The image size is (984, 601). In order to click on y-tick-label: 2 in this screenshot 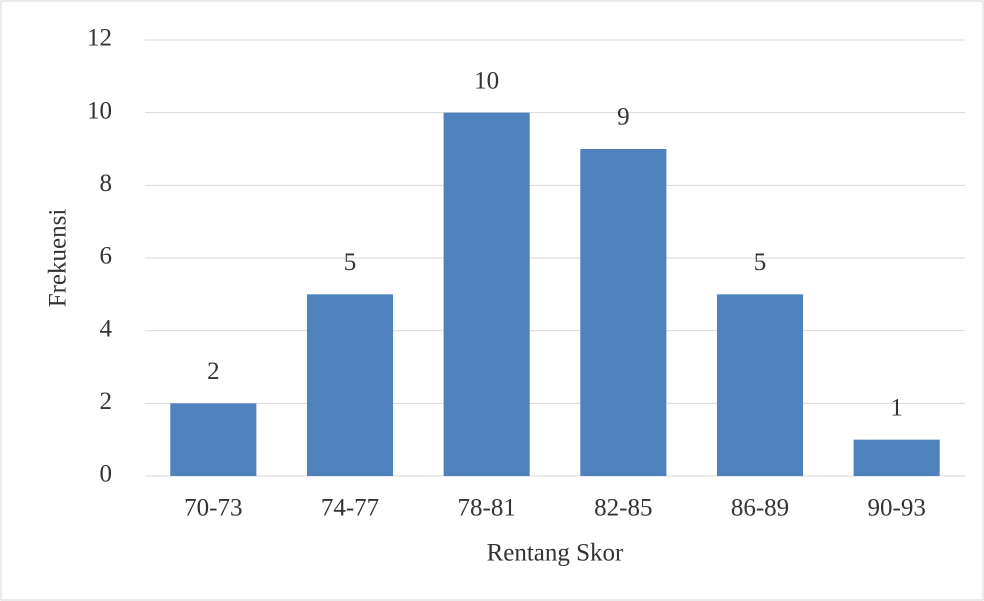, I will do `click(106, 401)`.